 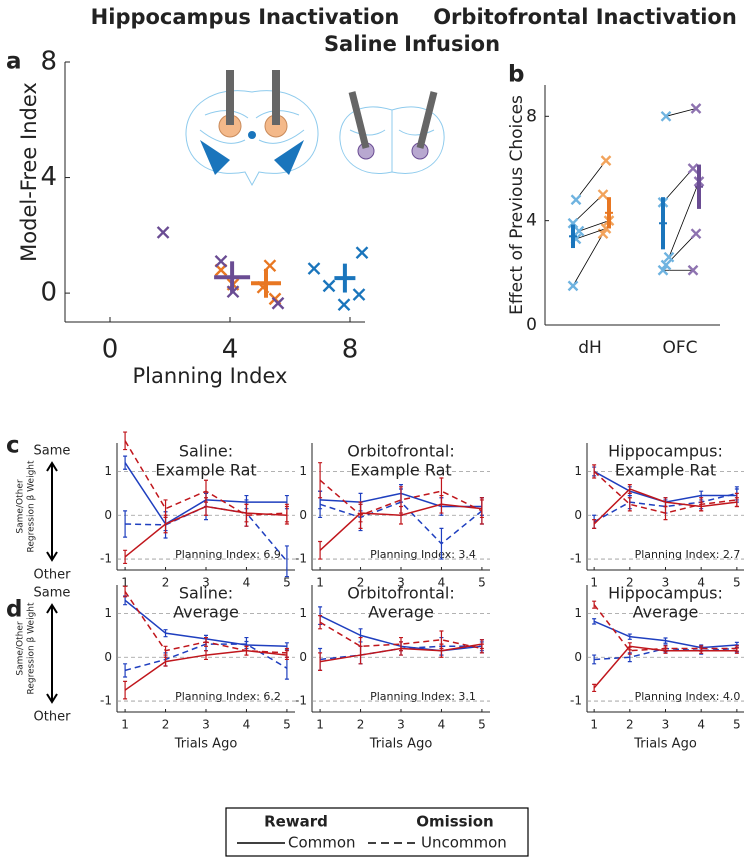 I want to click on panel-label: a, so click(x=14, y=62).